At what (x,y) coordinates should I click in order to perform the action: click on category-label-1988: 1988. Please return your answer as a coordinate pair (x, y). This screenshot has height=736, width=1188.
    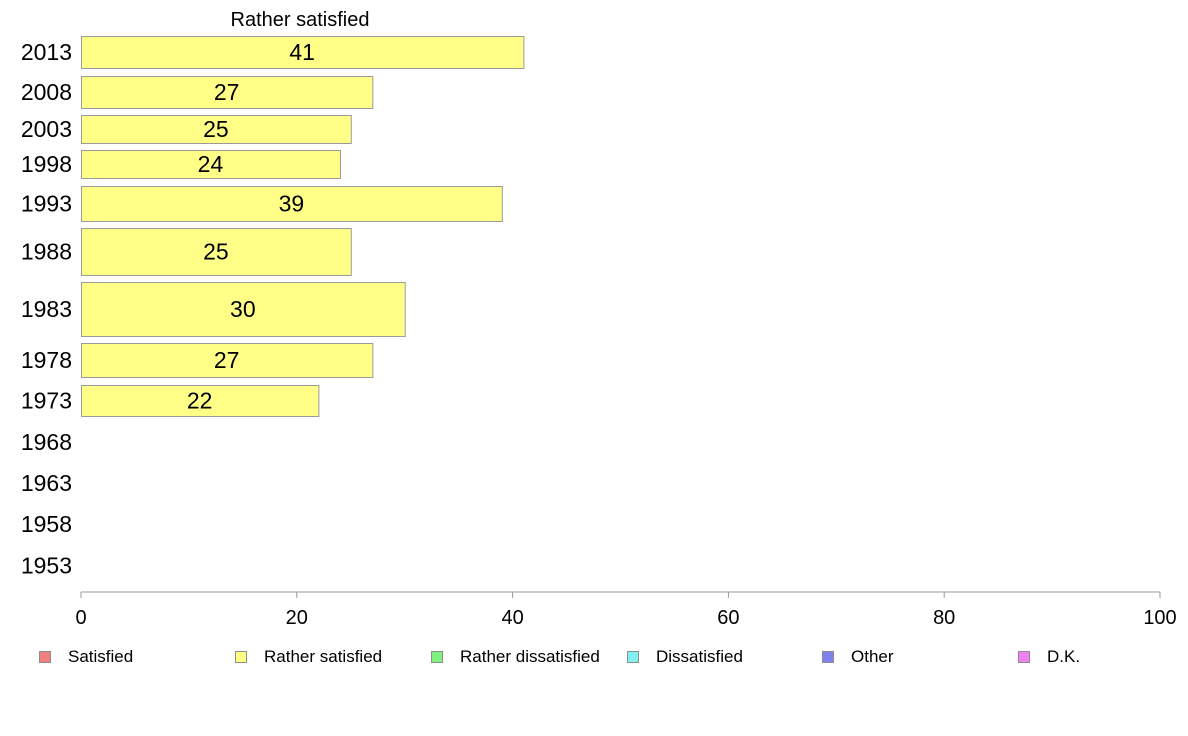
    Looking at the image, I should click on (46, 252).